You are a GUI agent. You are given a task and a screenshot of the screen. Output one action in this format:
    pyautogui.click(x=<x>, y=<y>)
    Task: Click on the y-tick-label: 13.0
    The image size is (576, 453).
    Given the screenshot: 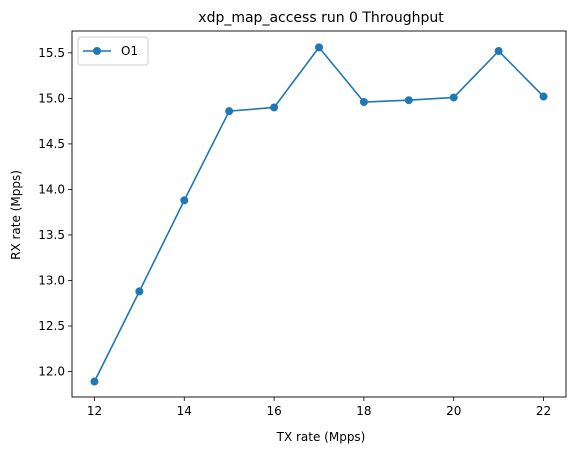 What is the action you would take?
    pyautogui.click(x=51, y=280)
    